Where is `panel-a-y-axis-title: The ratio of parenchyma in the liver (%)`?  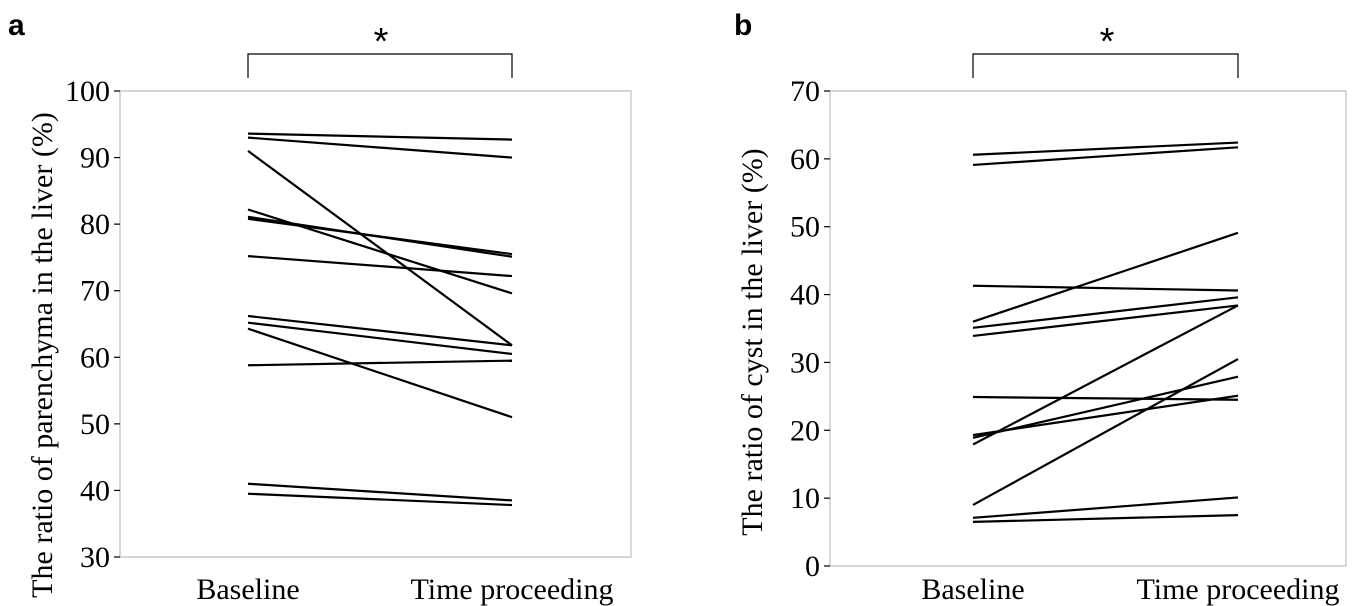 panel-a-y-axis-title: The ratio of parenchyma in the liver (%) is located at coordinates (42, 355).